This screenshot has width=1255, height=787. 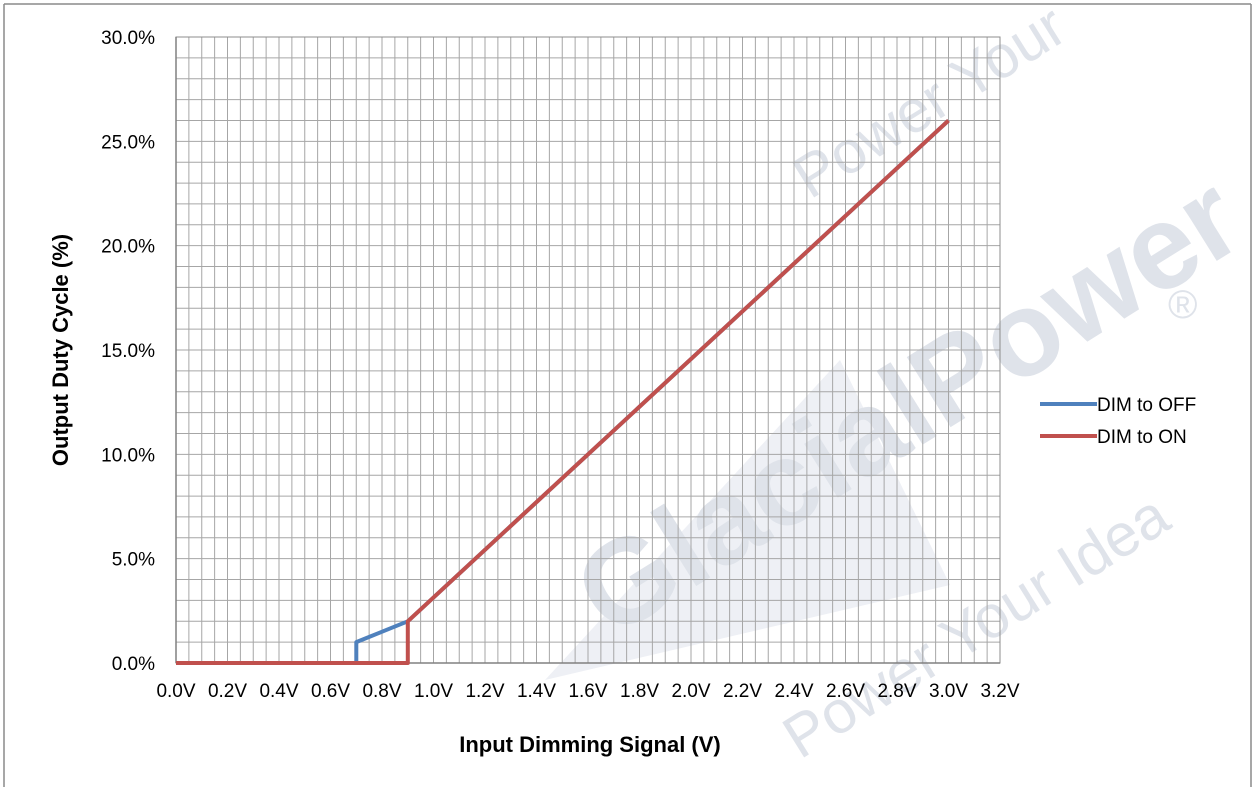 What do you see at coordinates (639, 691) in the screenshot?
I see `x-tick-label: 1.8V` at bounding box center [639, 691].